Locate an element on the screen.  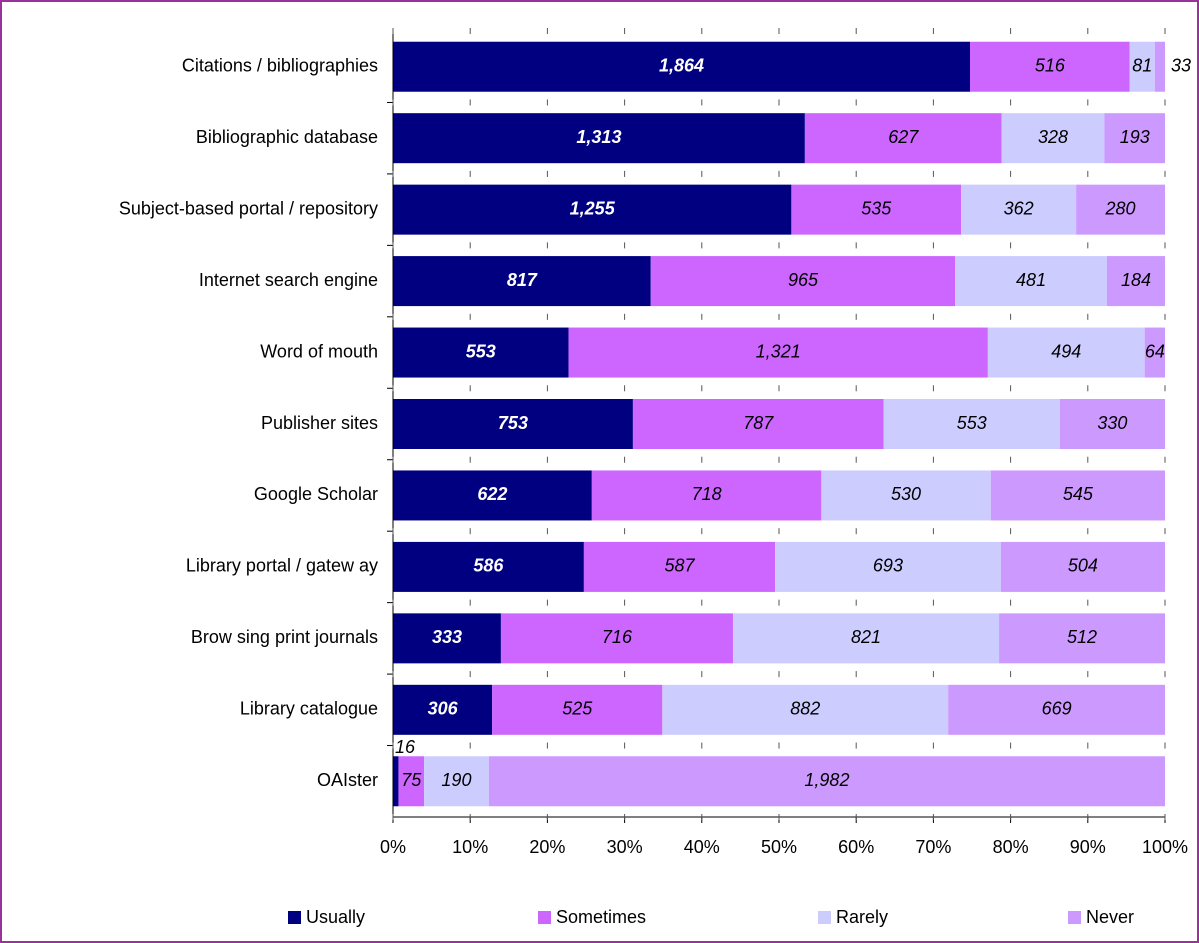
x-tick-label: 50% is located at coordinates (779, 847).